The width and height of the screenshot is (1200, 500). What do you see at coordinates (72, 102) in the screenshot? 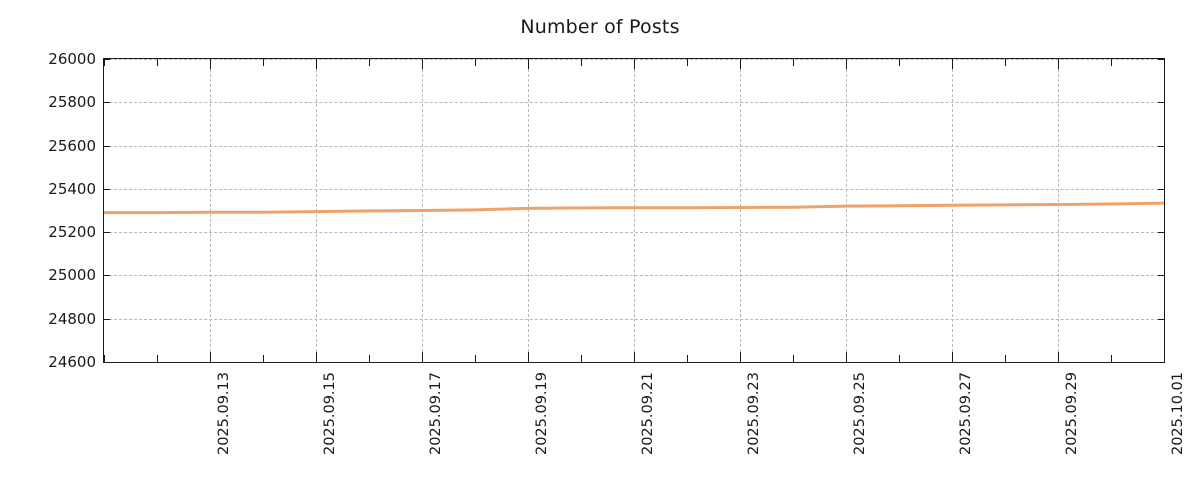
I see `y-axis-tick-label: 25800` at bounding box center [72, 102].